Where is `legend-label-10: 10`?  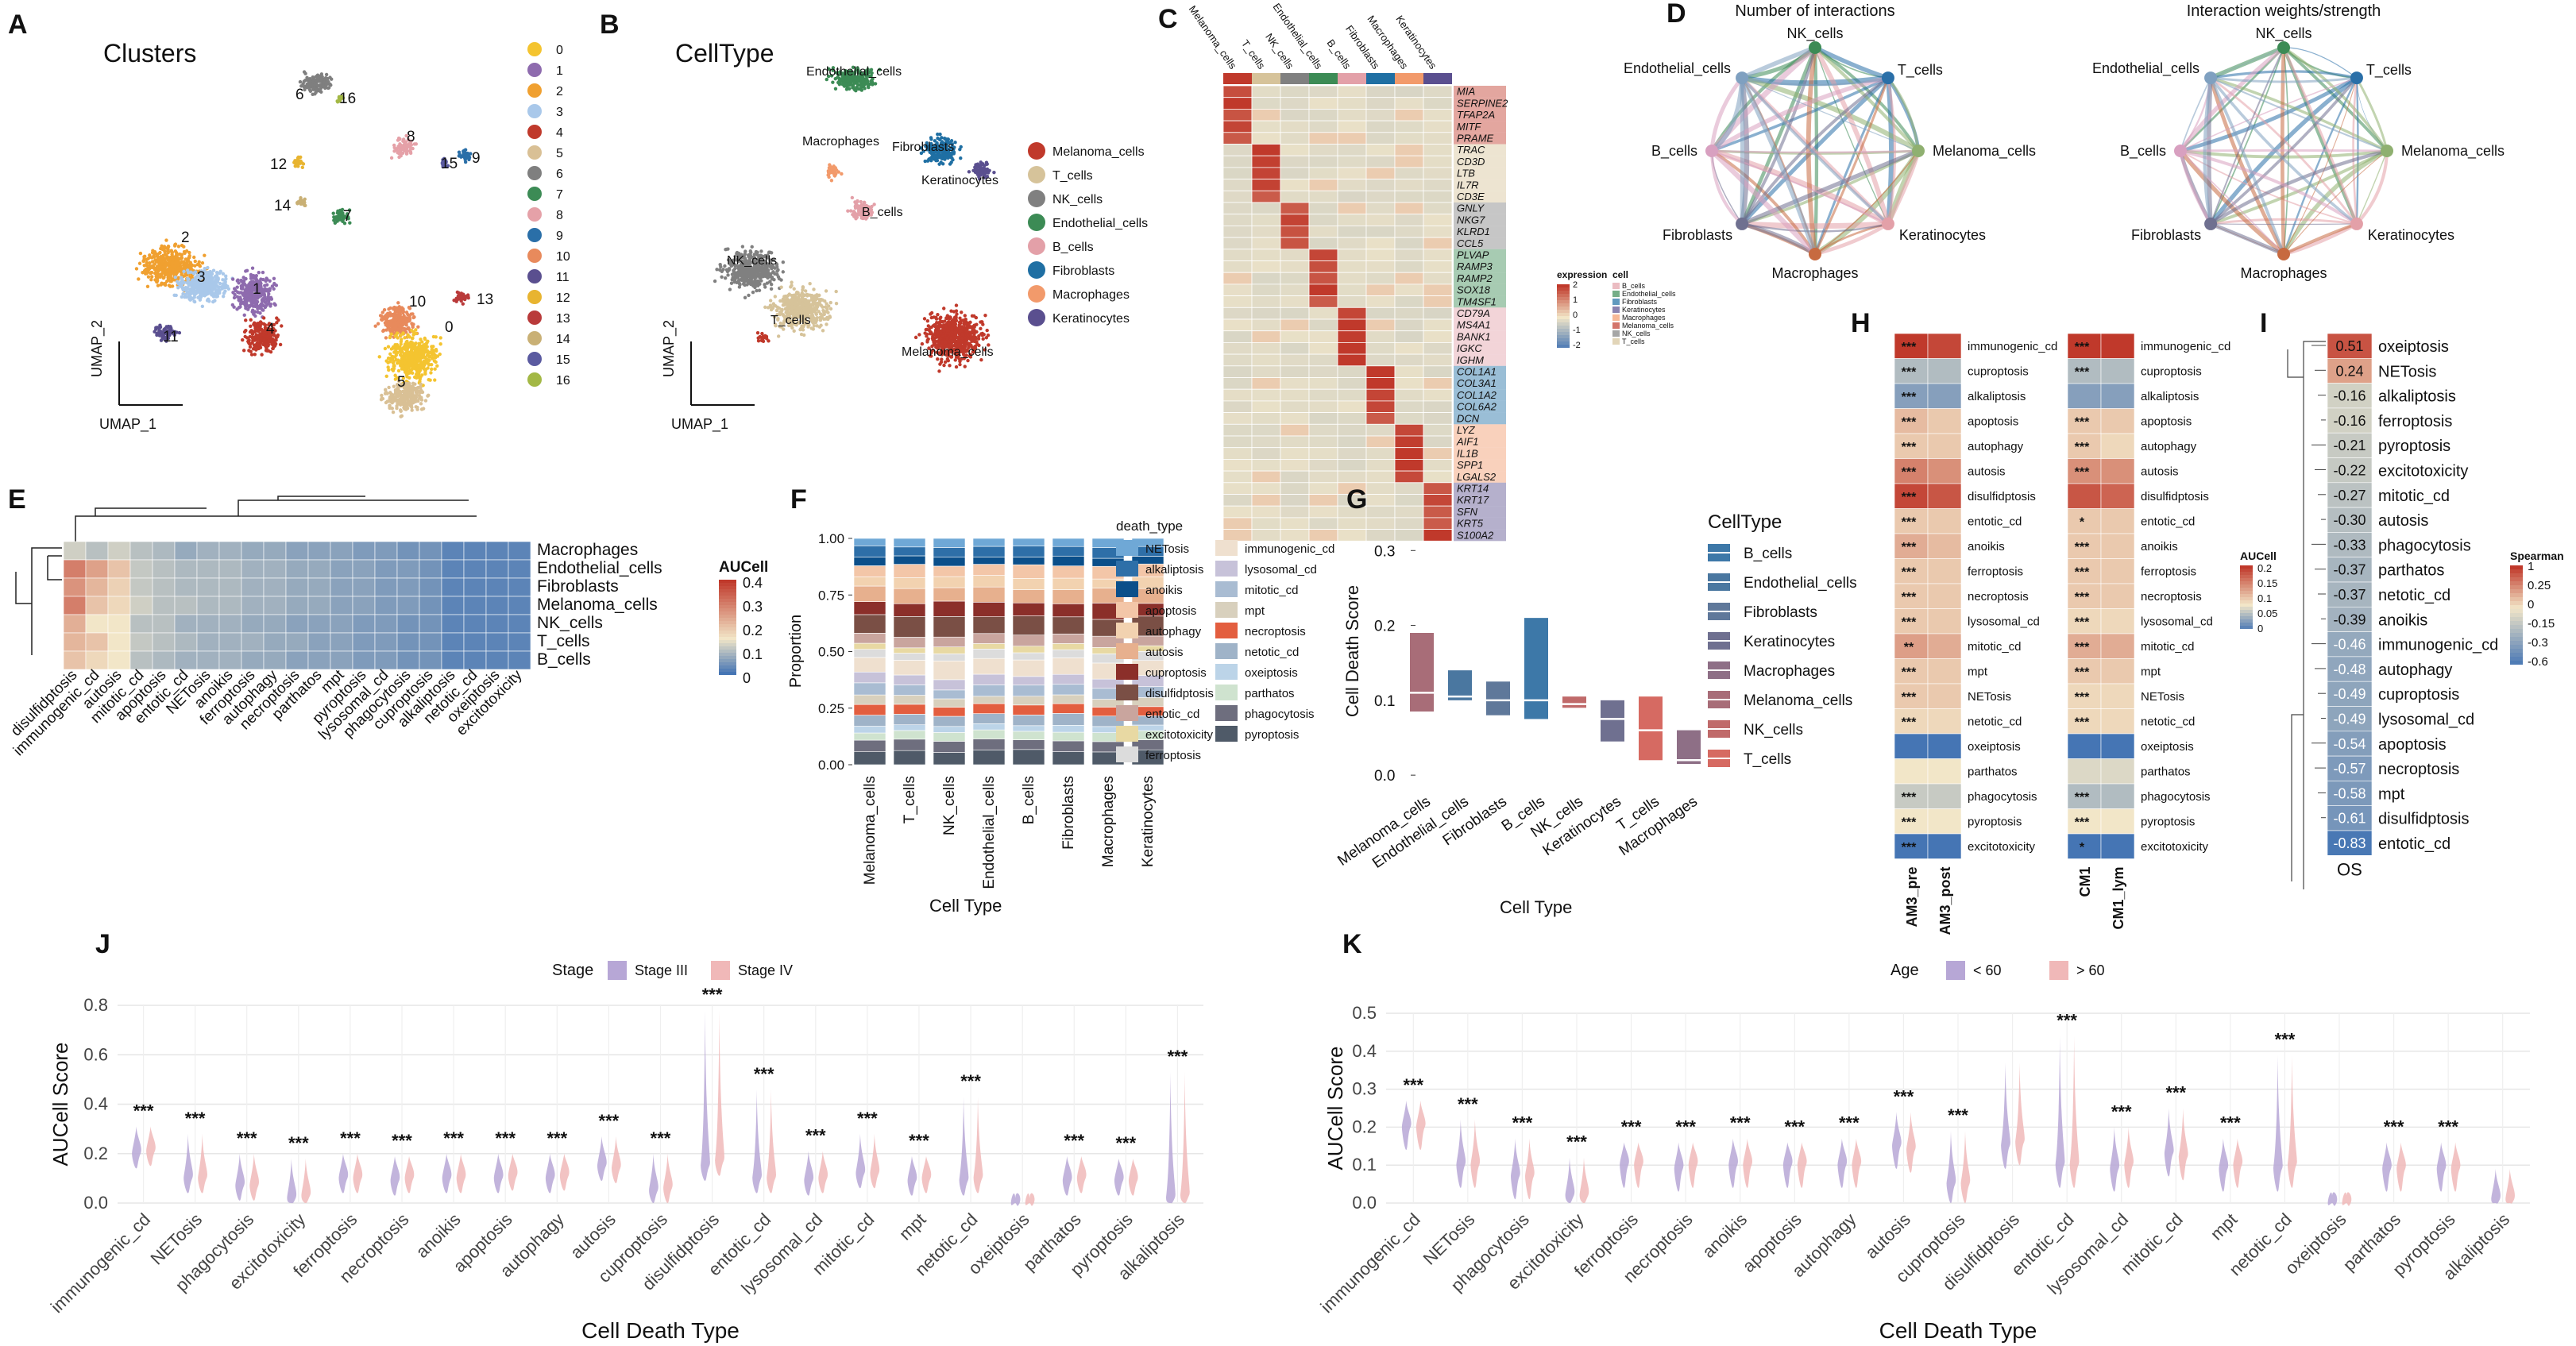
legend-label-10: 10 is located at coordinates (563, 257).